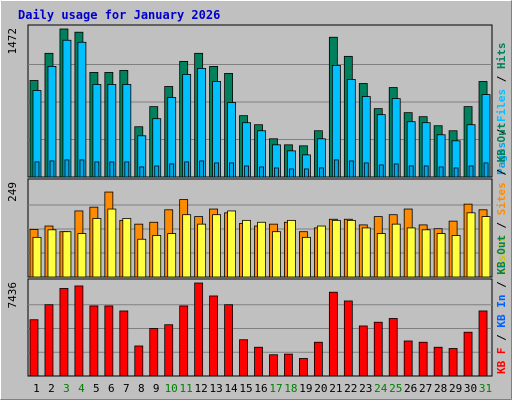 The height and width of the screenshot is (400, 512). I want to click on day-label-10: 10, so click(171, 388).